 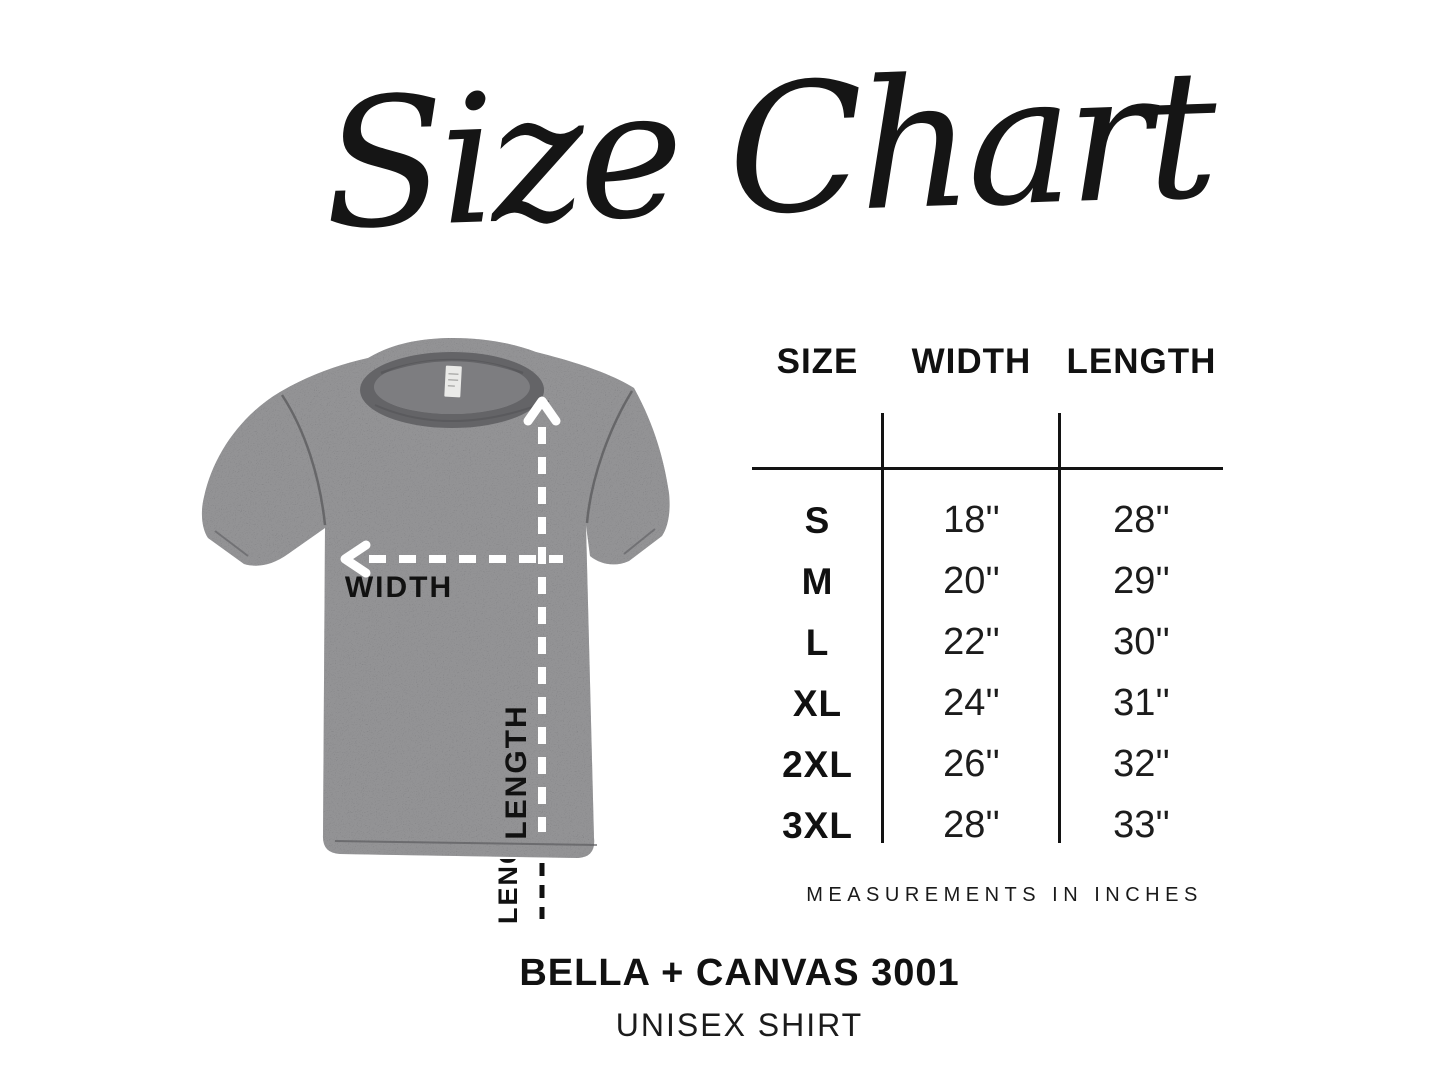 What do you see at coordinates (453, 381) in the screenshot?
I see `care-tag` at bounding box center [453, 381].